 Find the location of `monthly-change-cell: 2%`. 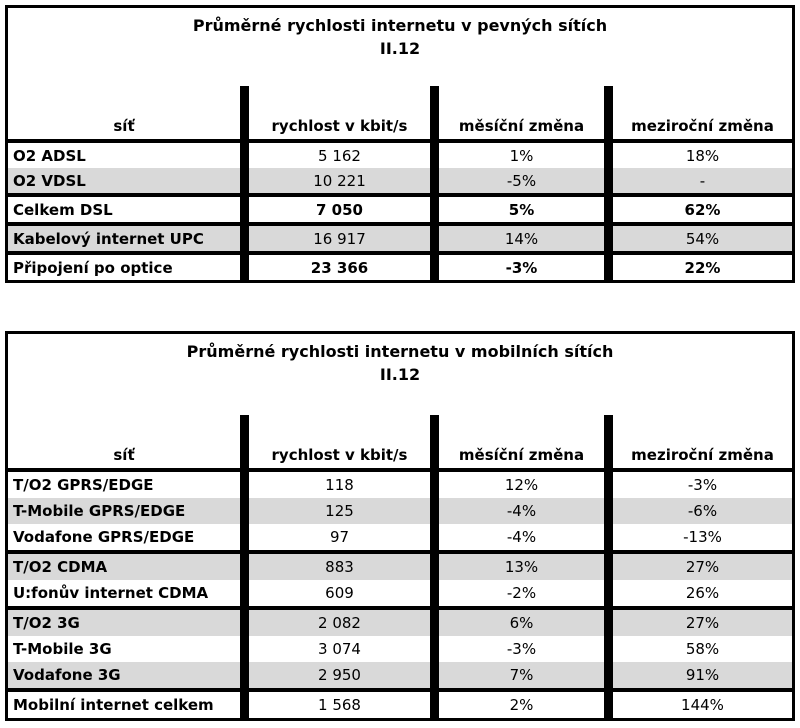

monthly-change-cell: 2% is located at coordinates (517, 705).